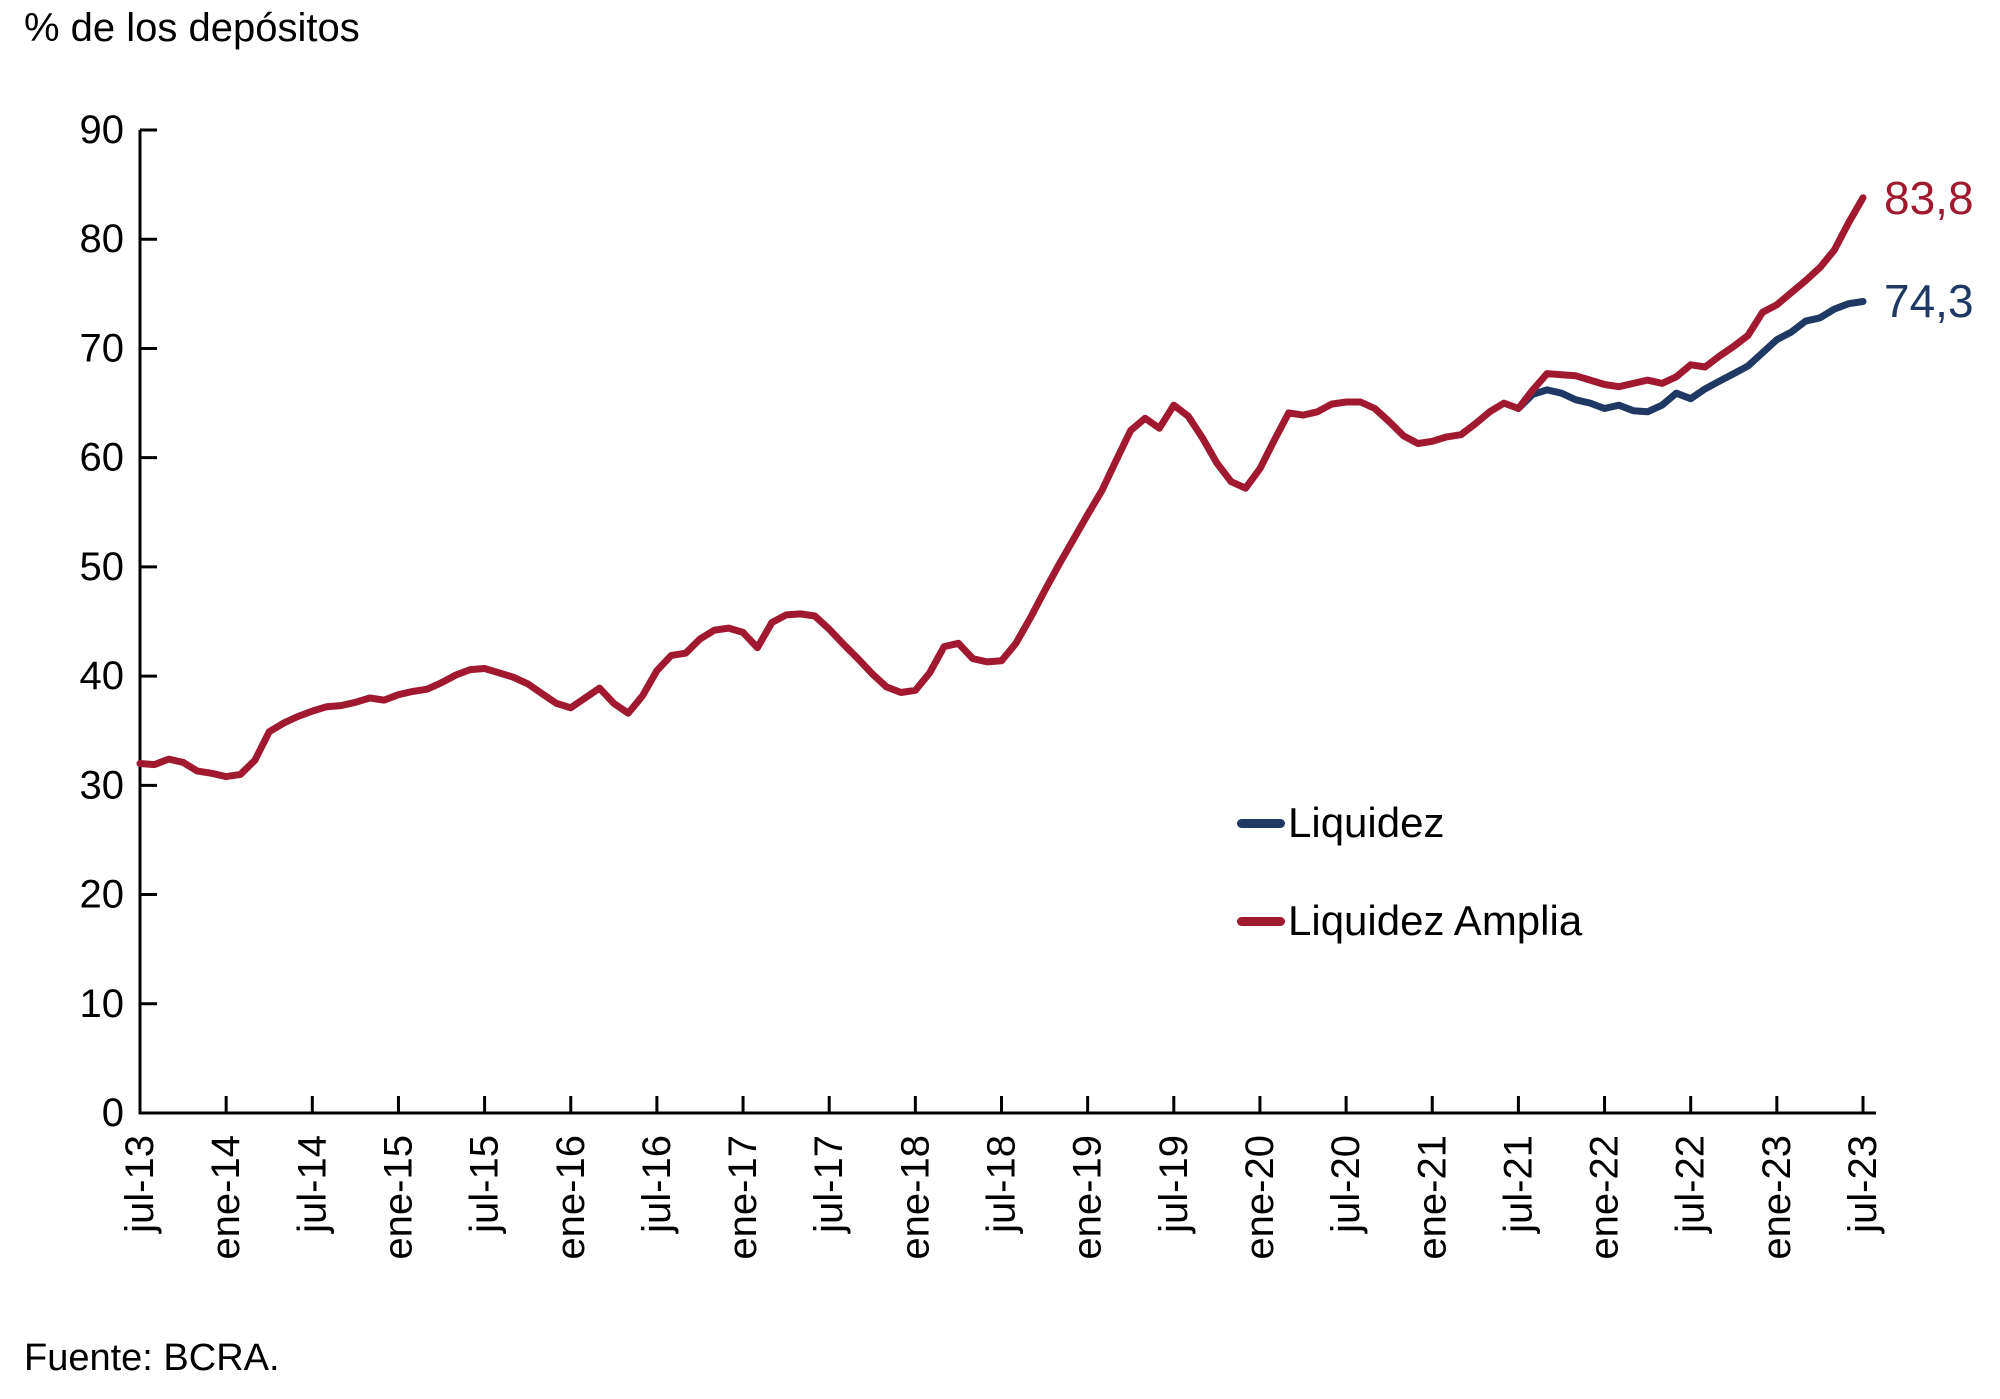 This screenshot has height=1399, width=2000. What do you see at coordinates (1001, 1104) in the screenshot?
I see `x-axis-ticks` at bounding box center [1001, 1104].